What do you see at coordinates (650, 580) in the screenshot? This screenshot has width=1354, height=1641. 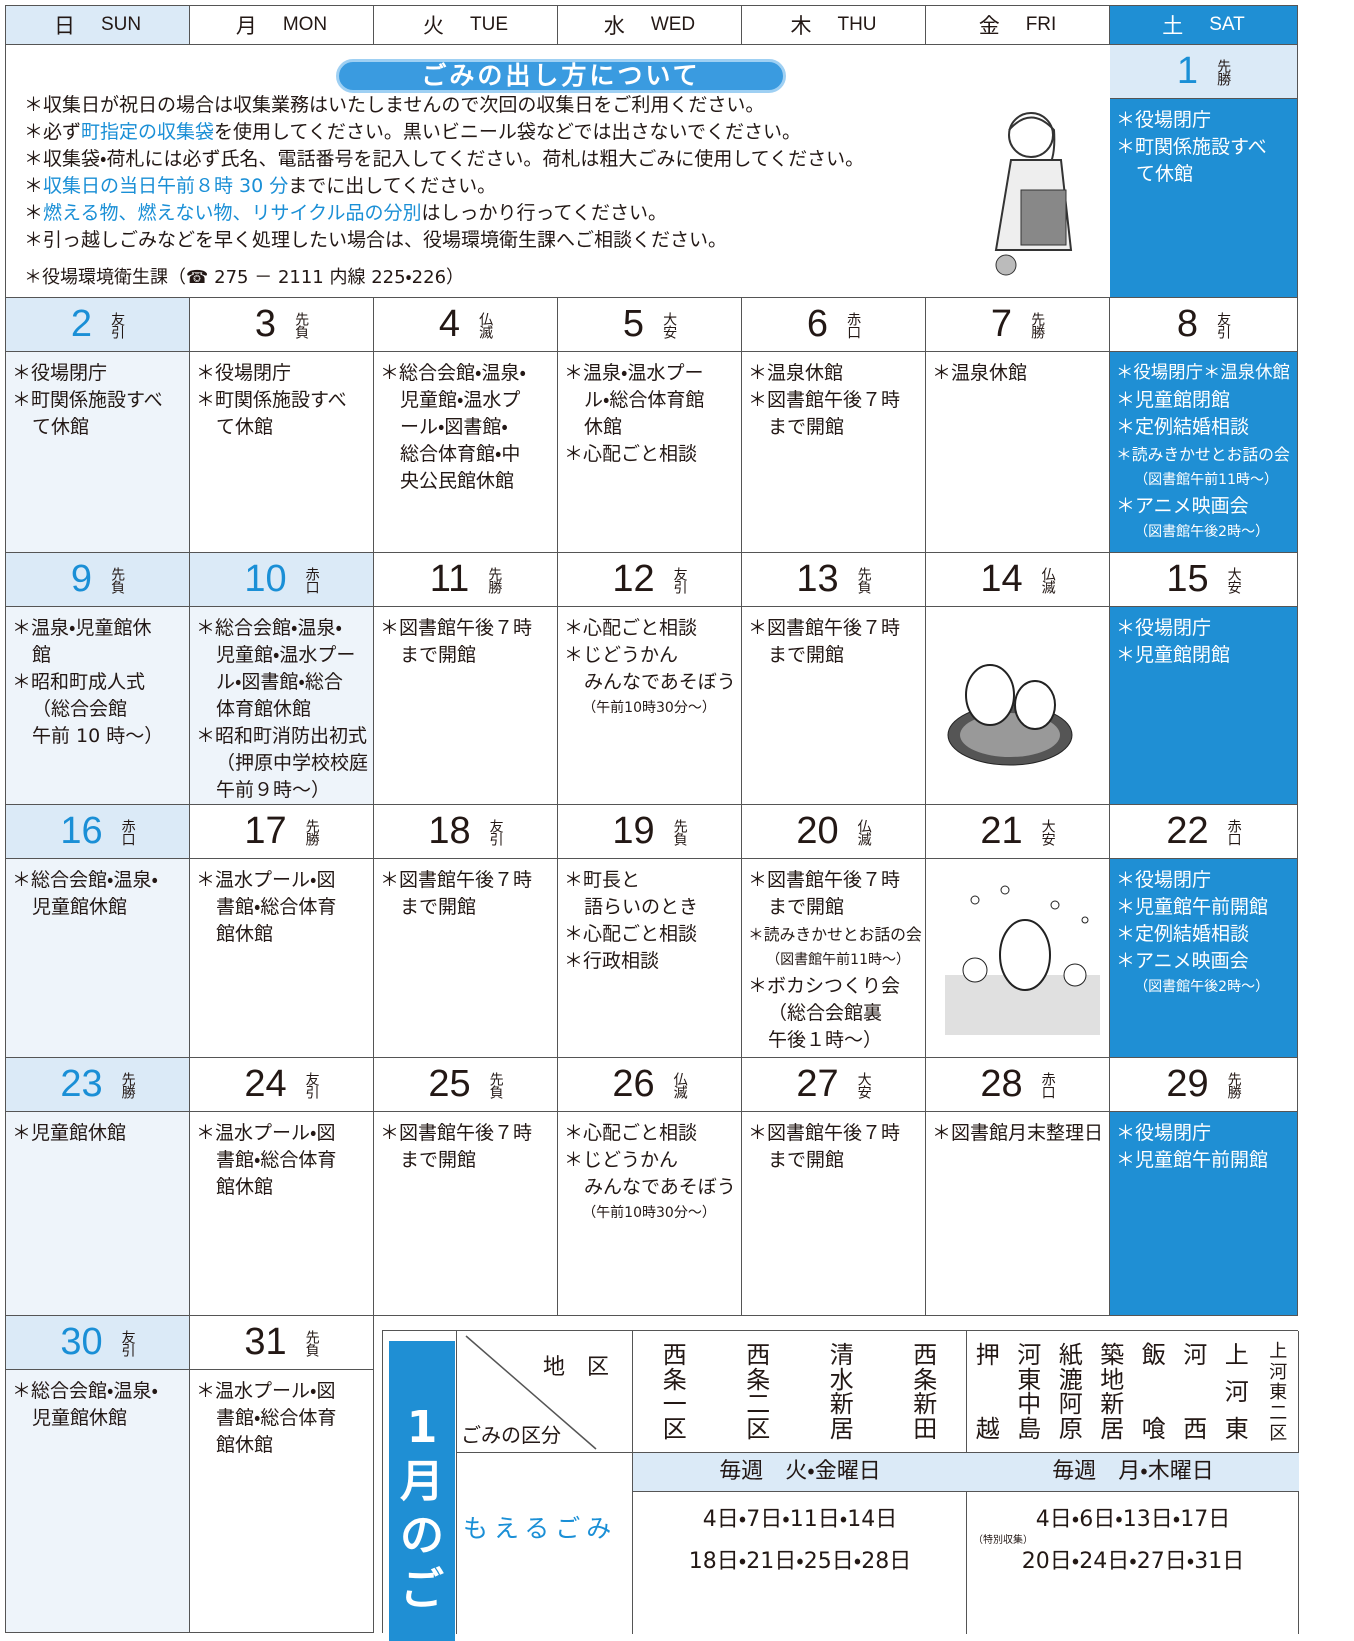 I see `date-cell: 12 友引` at bounding box center [650, 580].